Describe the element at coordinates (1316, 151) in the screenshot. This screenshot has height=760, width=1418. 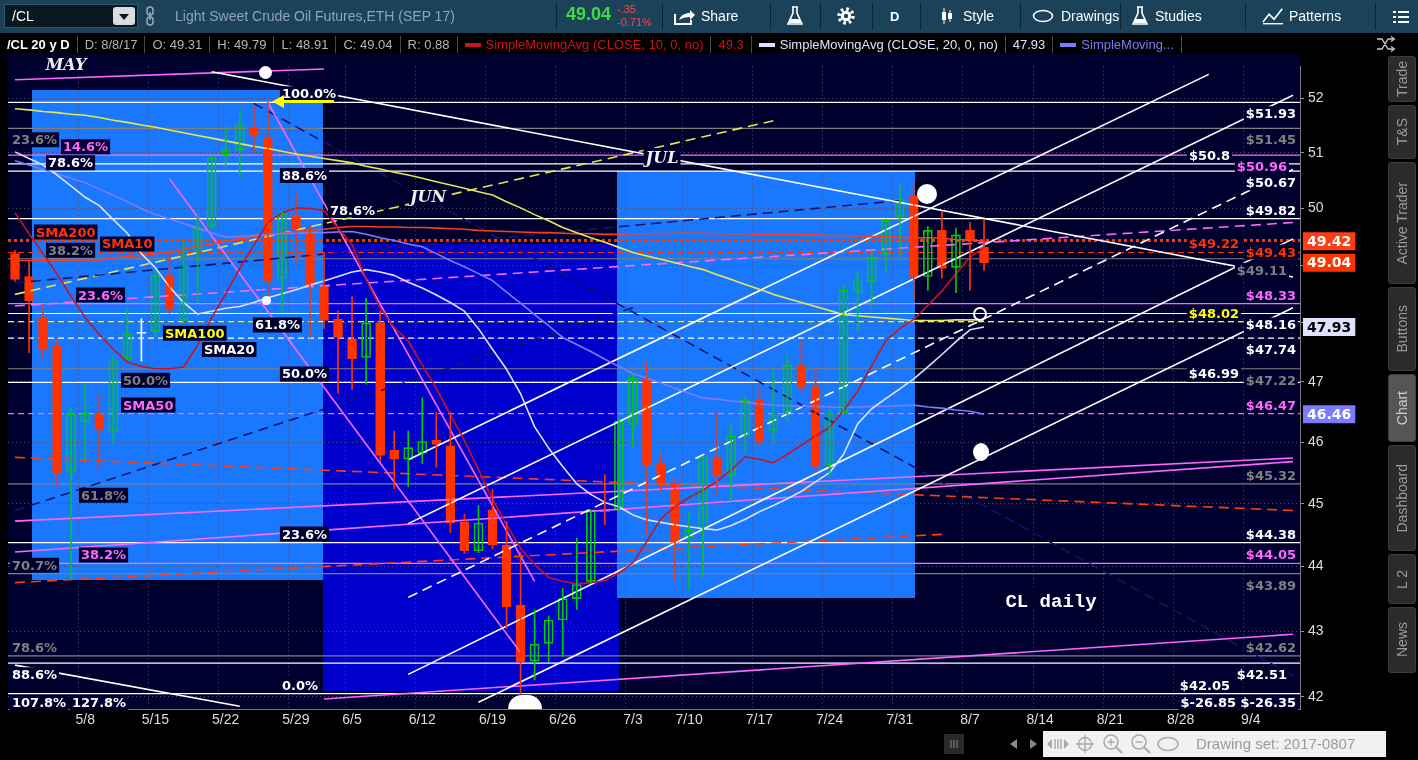
I see `y-tick-label: 51` at that location.